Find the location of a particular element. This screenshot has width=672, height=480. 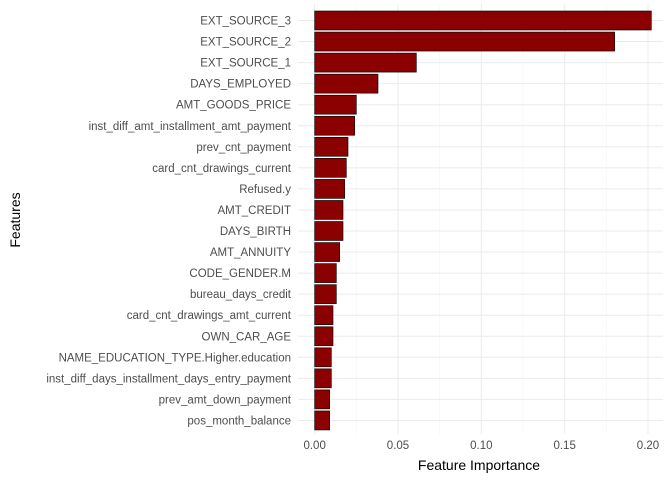

x-tick-labels: 0.00 0.05 0.10 0.15 0.20 is located at coordinates (481, 446).